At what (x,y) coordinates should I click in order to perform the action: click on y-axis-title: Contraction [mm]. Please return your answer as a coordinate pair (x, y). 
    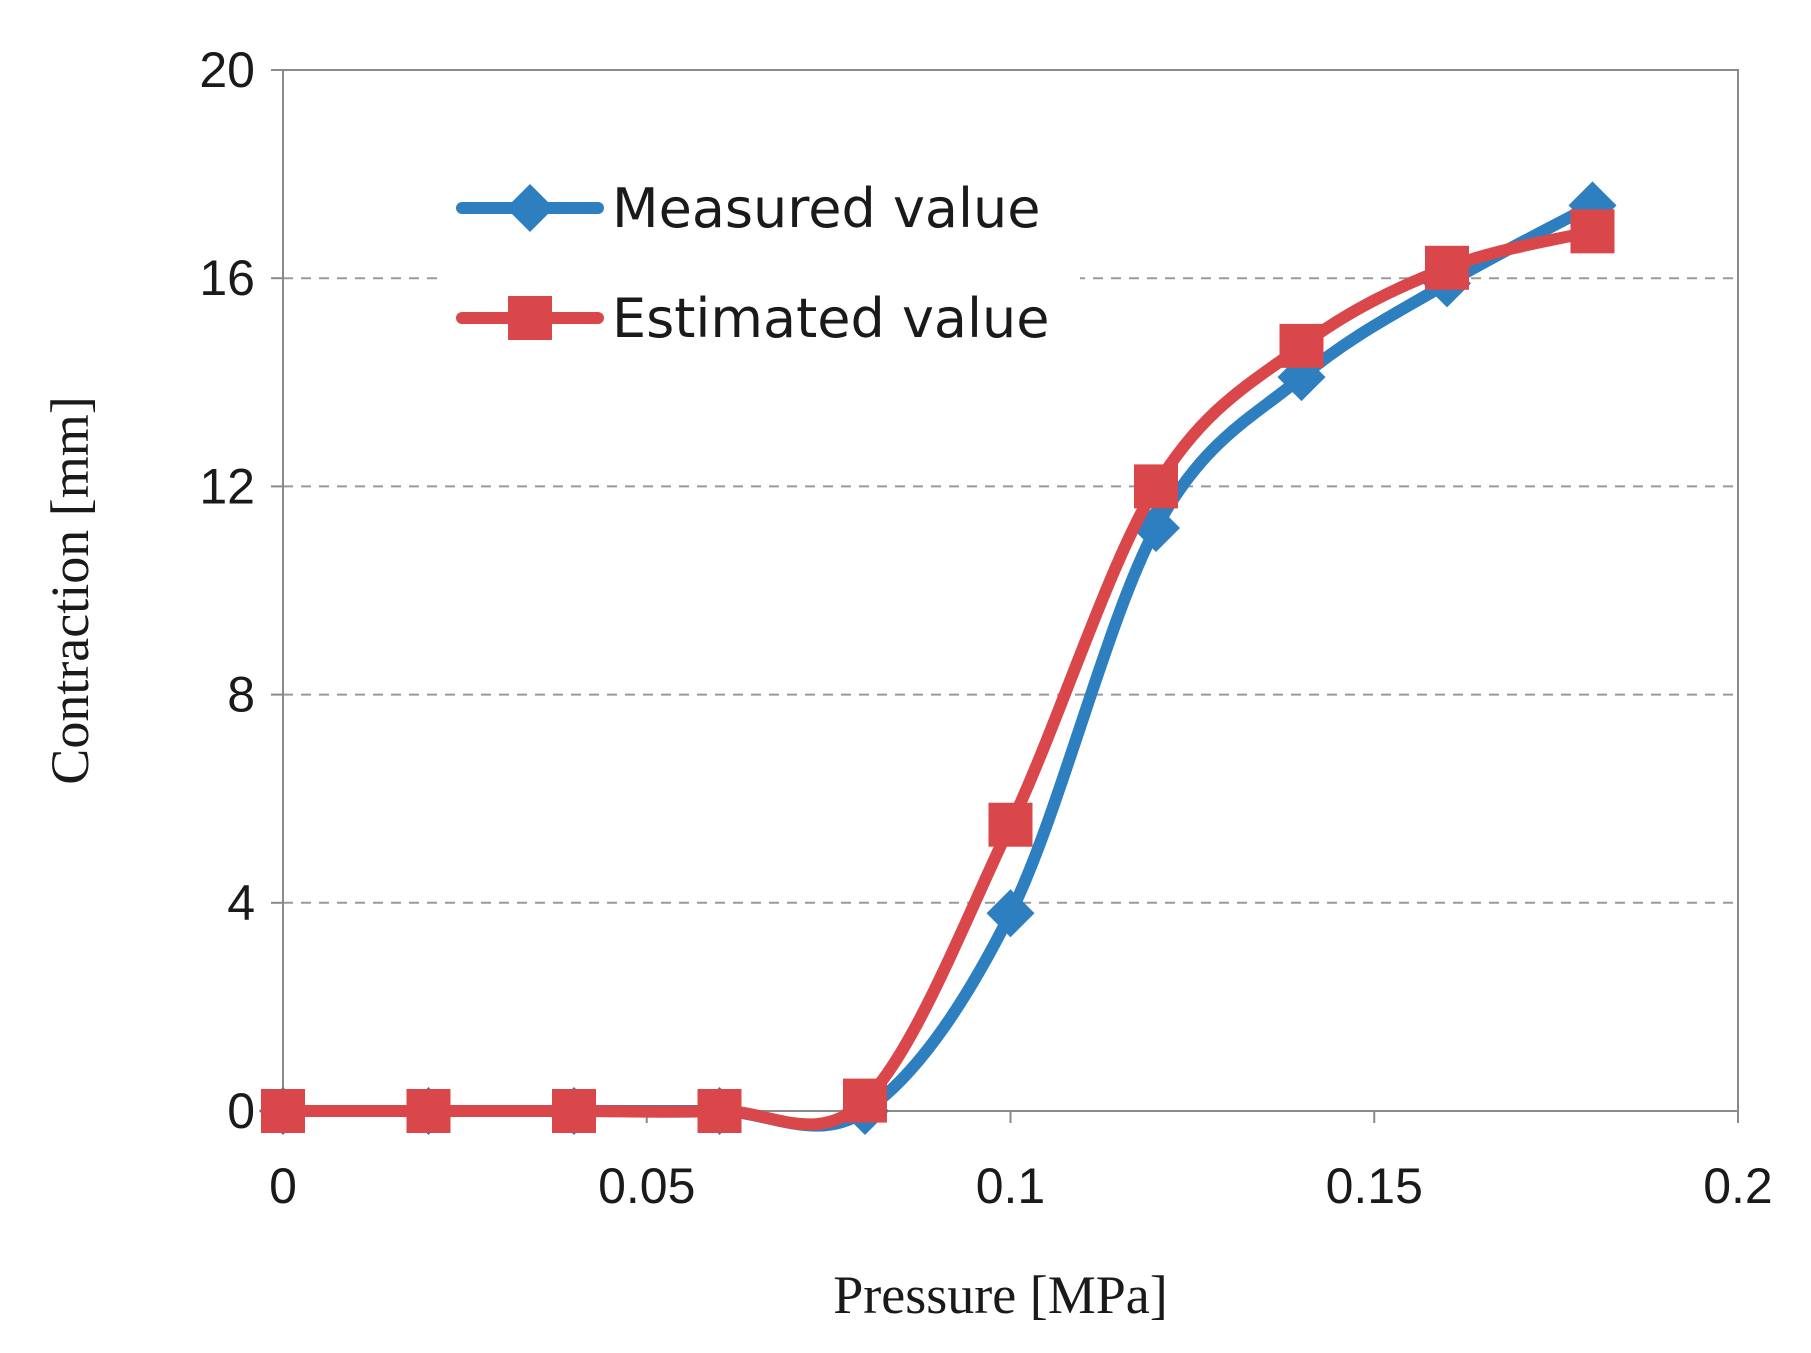
    Looking at the image, I should click on (70, 590).